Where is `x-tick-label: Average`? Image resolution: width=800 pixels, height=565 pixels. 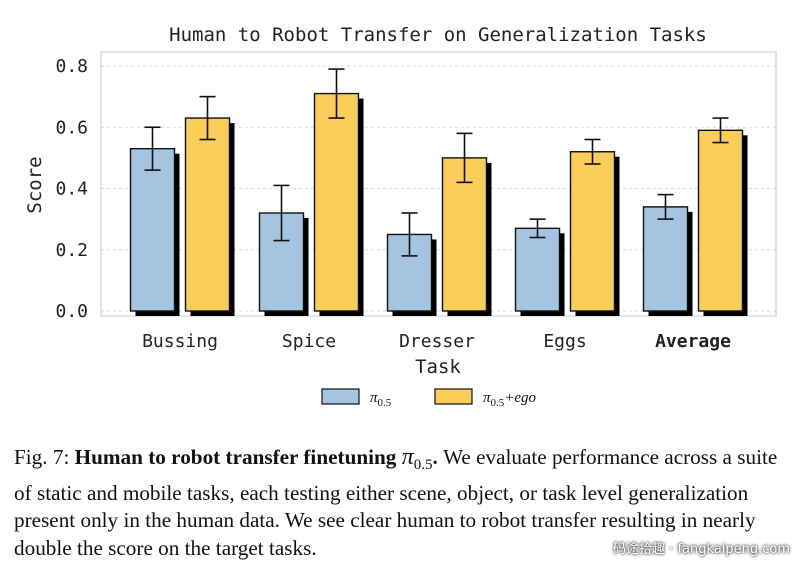 x-tick-label: Average is located at coordinates (693, 341).